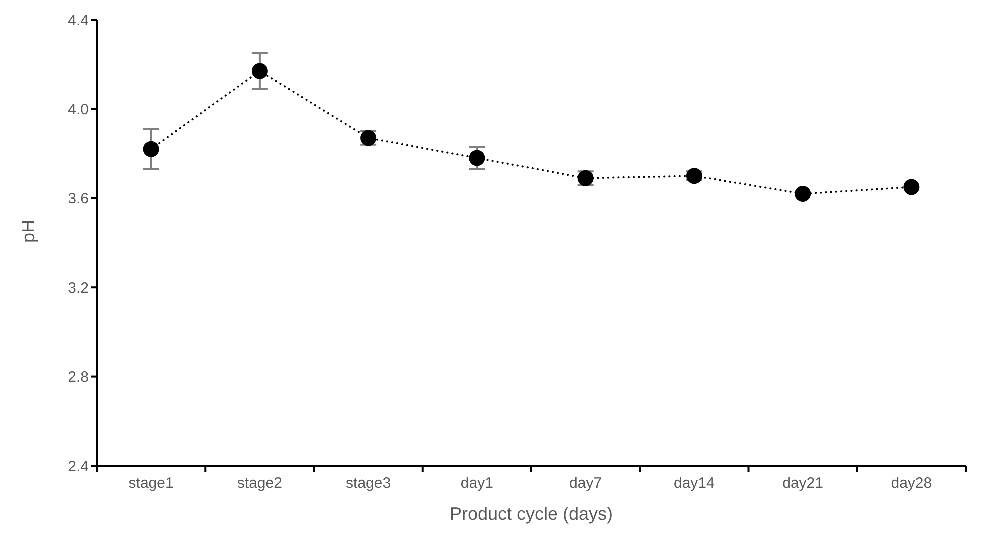  I want to click on x-tick-label: day1, so click(477, 483).